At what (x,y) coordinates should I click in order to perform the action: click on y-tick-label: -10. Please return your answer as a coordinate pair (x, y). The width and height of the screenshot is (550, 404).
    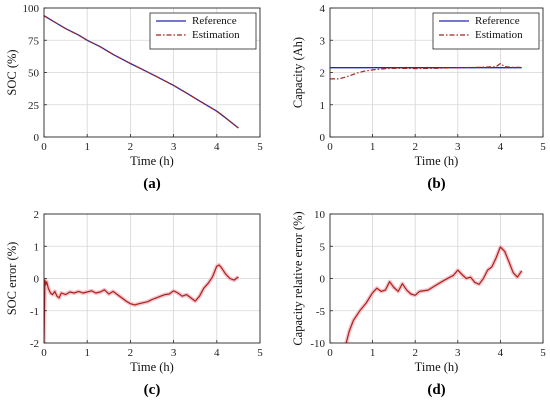
    Looking at the image, I should click on (317, 344).